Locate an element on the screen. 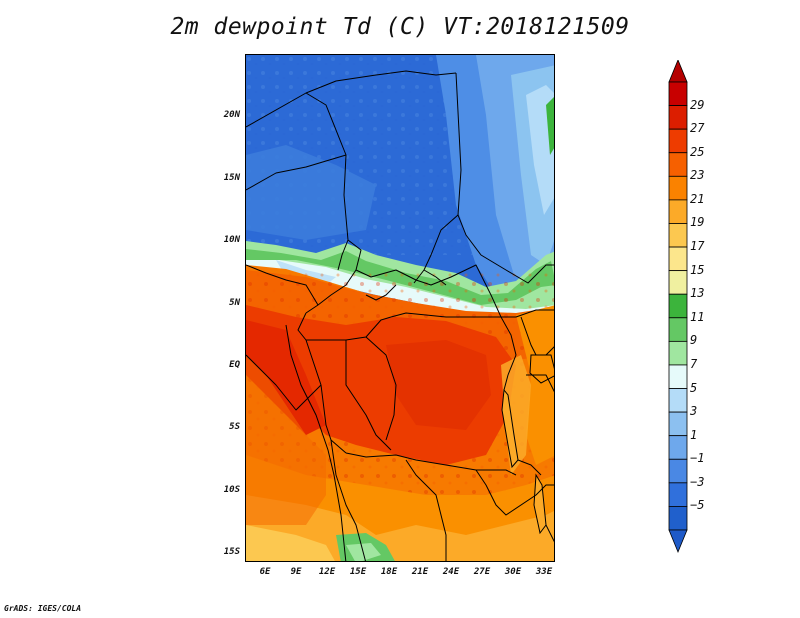  chart-title: 2m dewpoint Td (C) VT:2018121509 is located at coordinates (400, 27).